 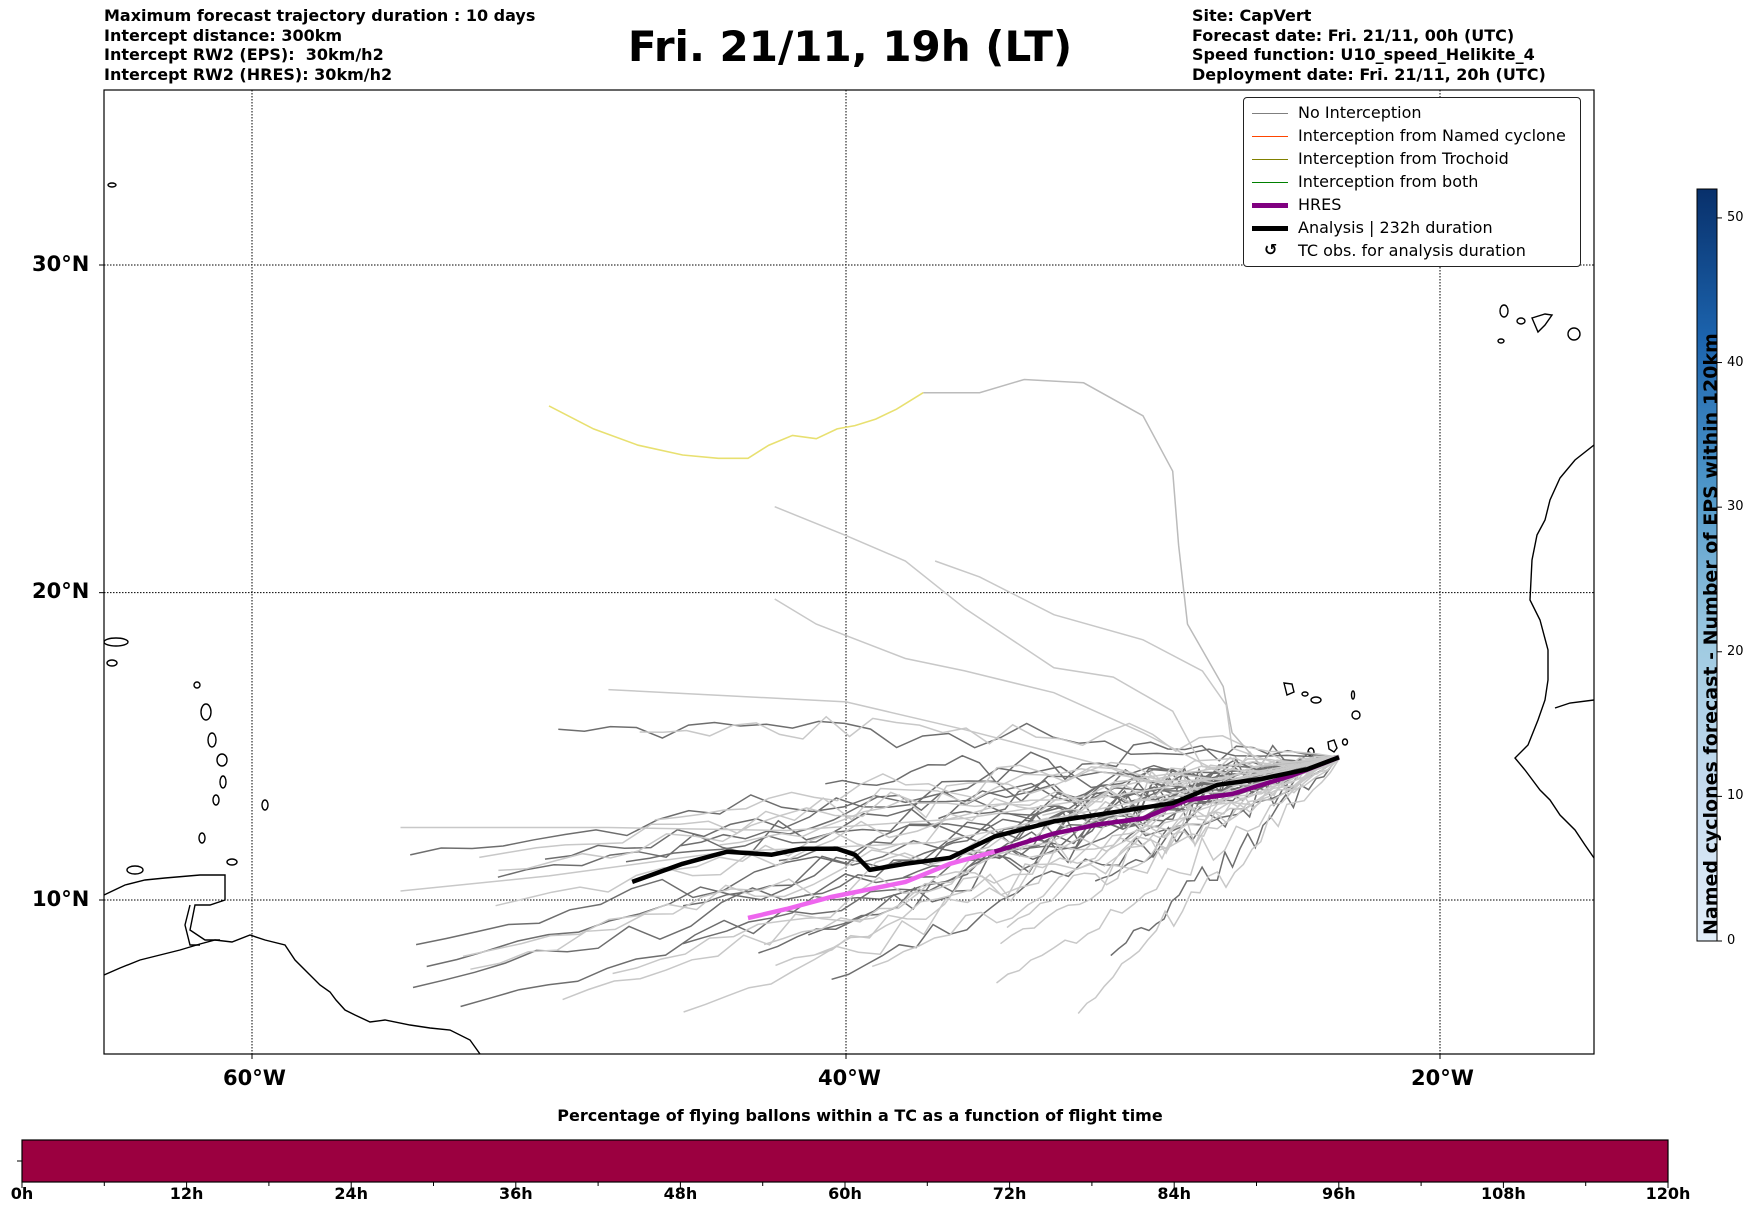 I want to click on colorbar-gradient, so click(x=1707, y=565).